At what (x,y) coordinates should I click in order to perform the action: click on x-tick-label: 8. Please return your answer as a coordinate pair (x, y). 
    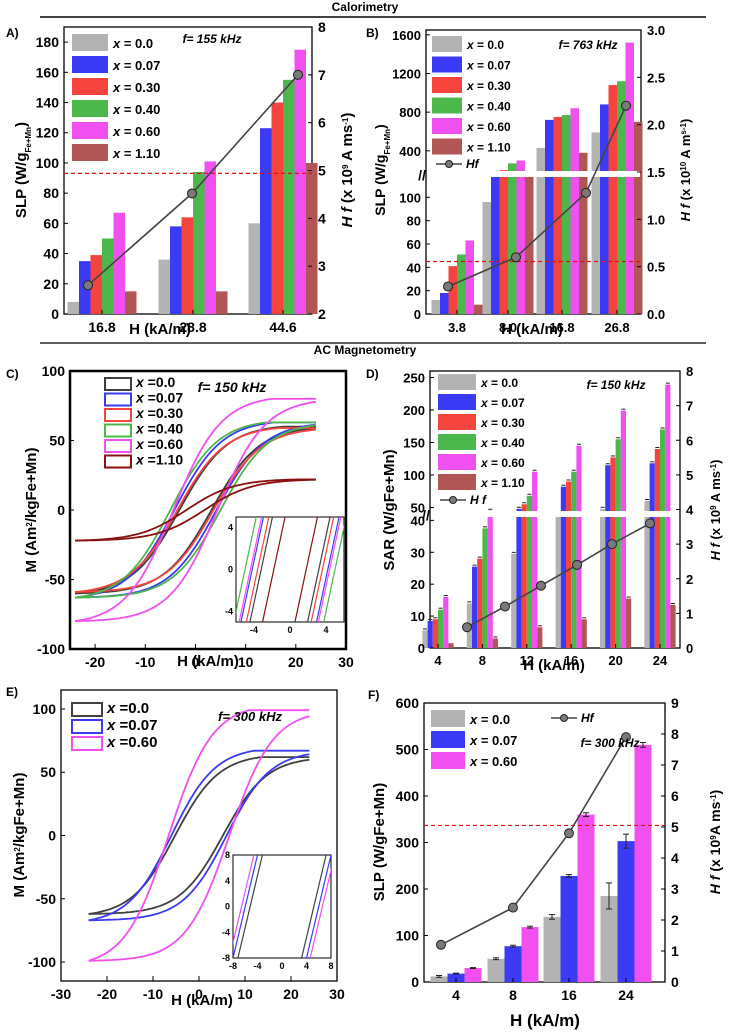
    Looking at the image, I should click on (513, 995).